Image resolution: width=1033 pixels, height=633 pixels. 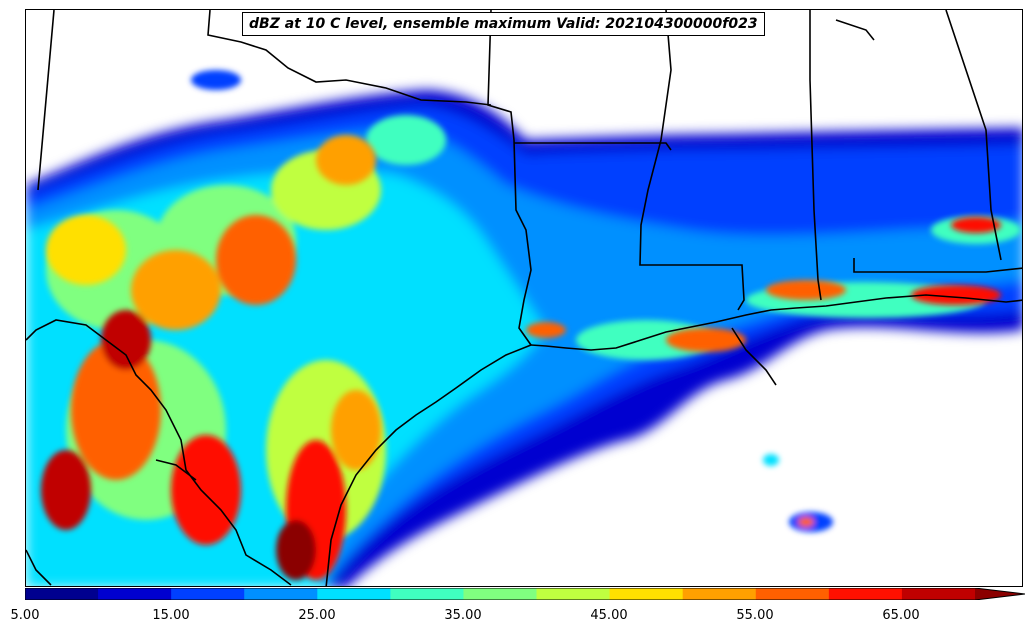 What do you see at coordinates (463, 615) in the screenshot?
I see `colorbar-tick-35: 35.00` at bounding box center [463, 615].